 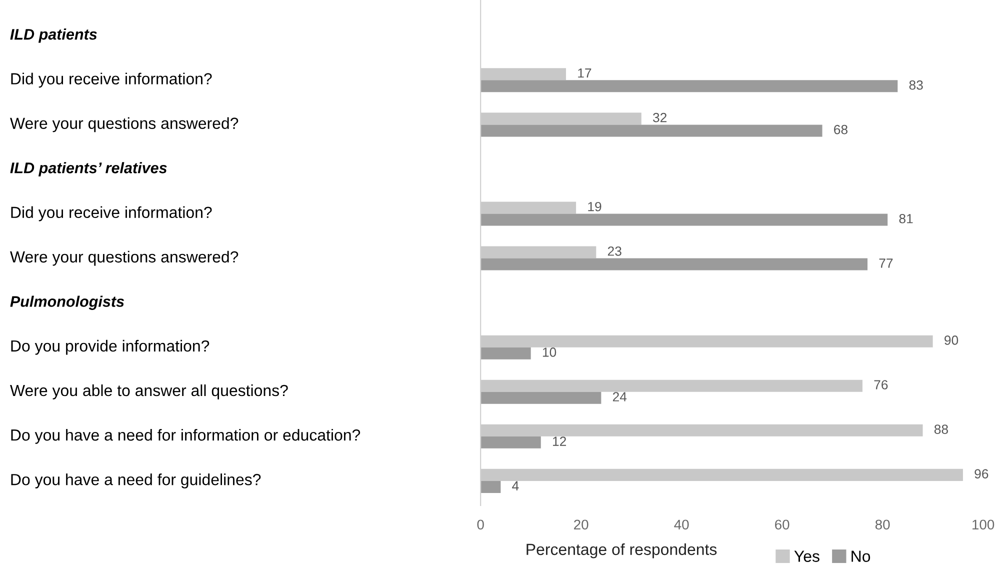 I want to click on data-label: 77, so click(x=886, y=263).